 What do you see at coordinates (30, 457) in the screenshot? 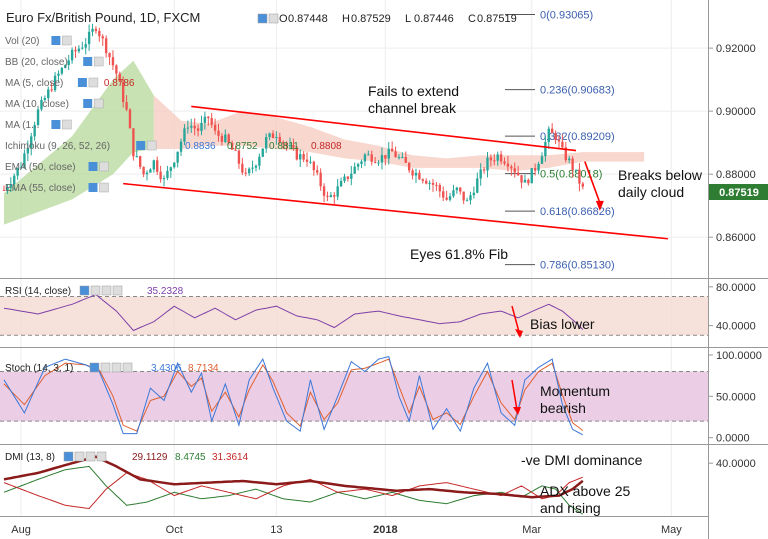
I see `dmi-label: DMI (13, 8)` at bounding box center [30, 457].